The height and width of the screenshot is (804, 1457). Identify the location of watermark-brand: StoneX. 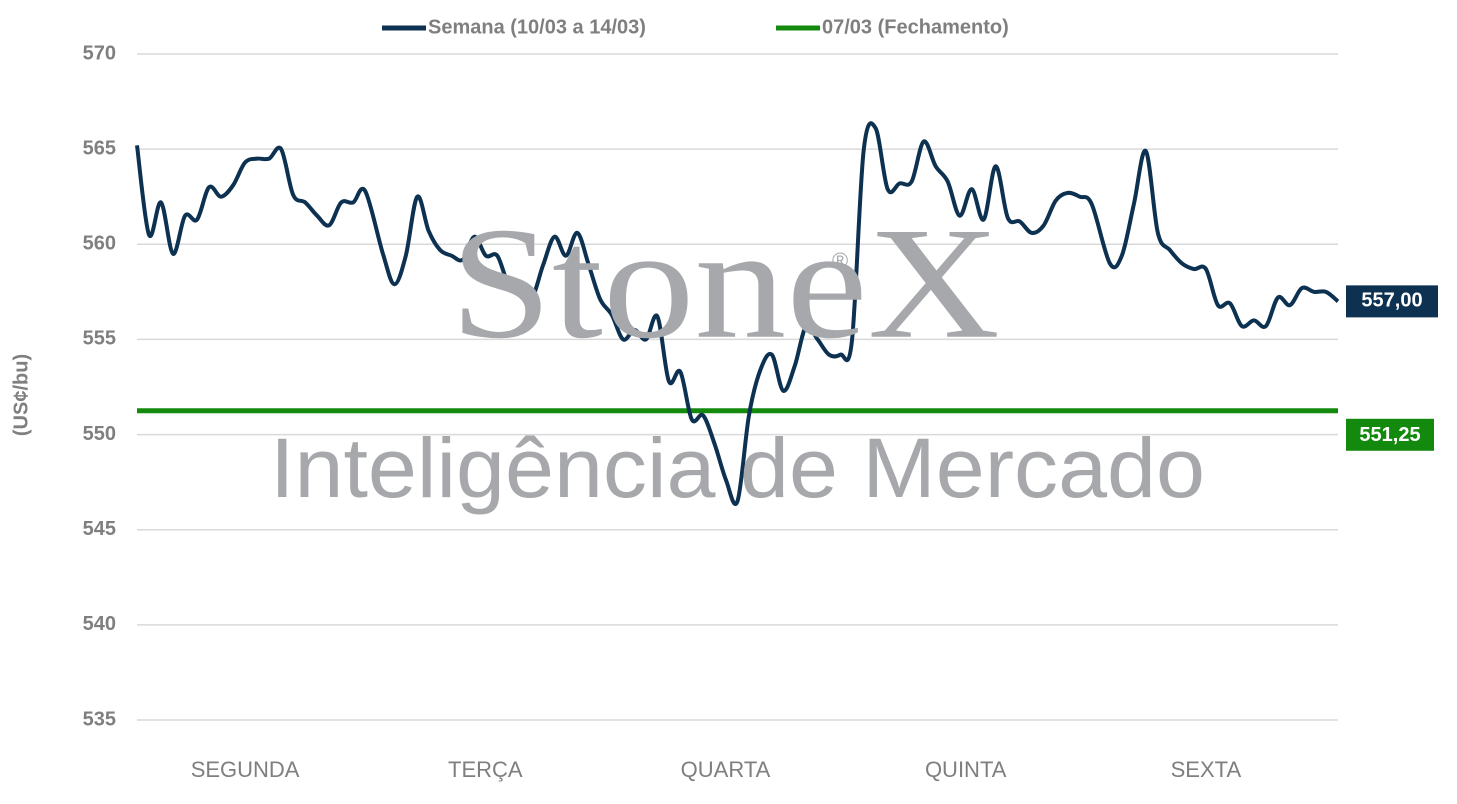
(725, 283).